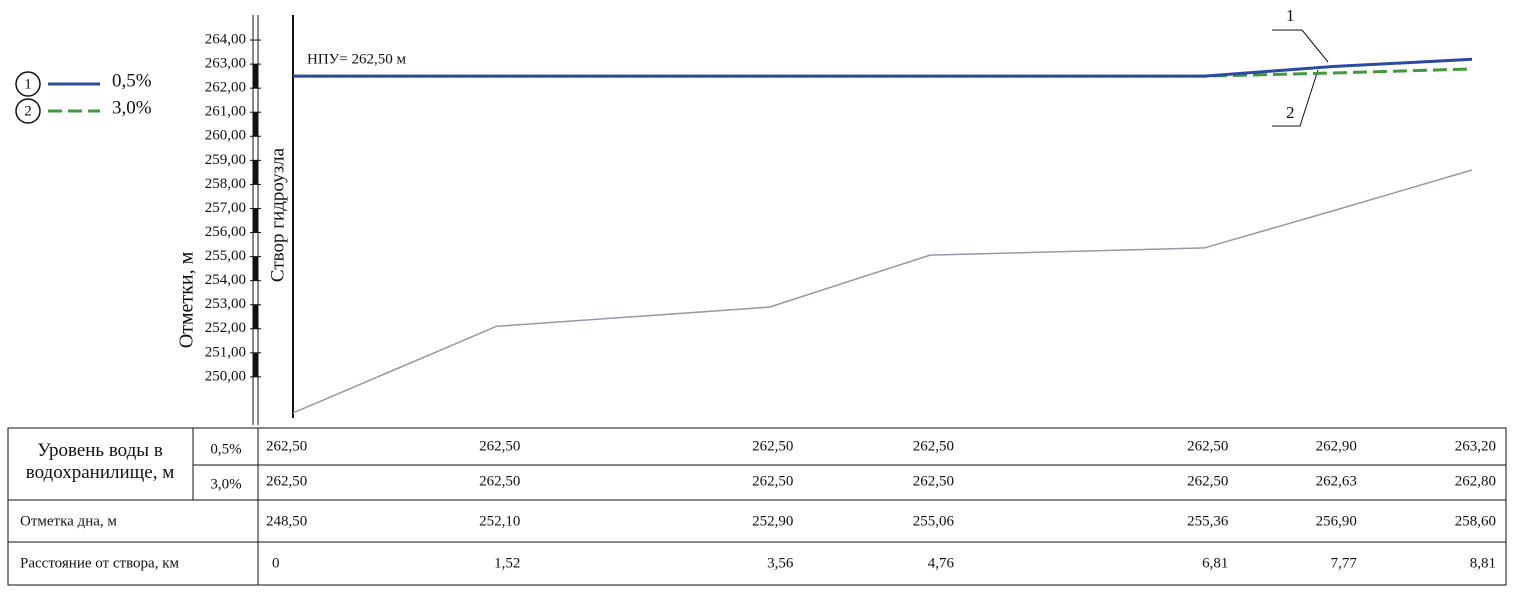 This screenshot has width=1514, height=593. What do you see at coordinates (780, 563) in the screenshot?
I see `table-value: 3,56` at bounding box center [780, 563].